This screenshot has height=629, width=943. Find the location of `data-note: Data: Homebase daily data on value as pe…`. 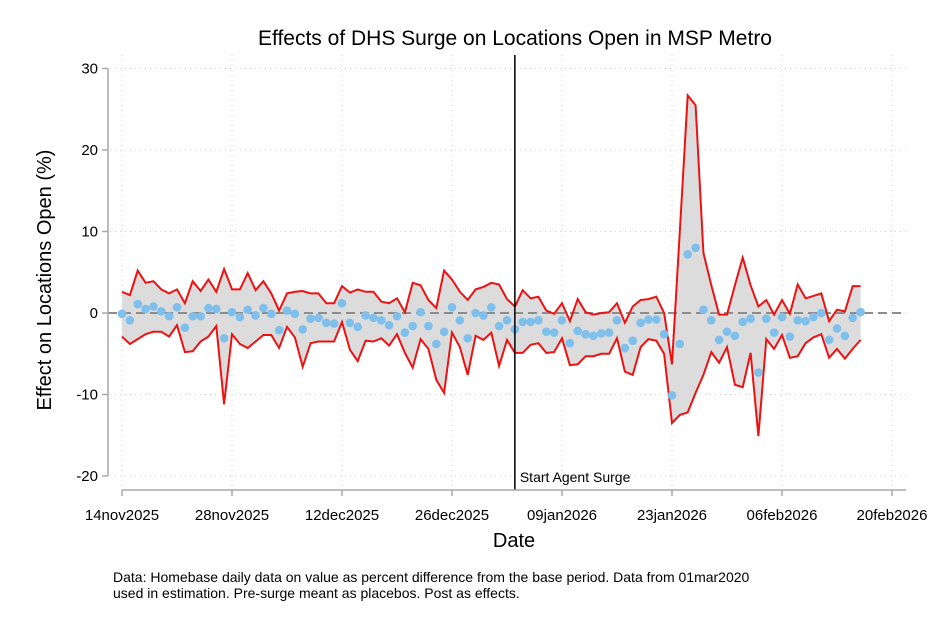

data-note: Data: Homebase daily data on value as pe… is located at coordinates (431, 585).